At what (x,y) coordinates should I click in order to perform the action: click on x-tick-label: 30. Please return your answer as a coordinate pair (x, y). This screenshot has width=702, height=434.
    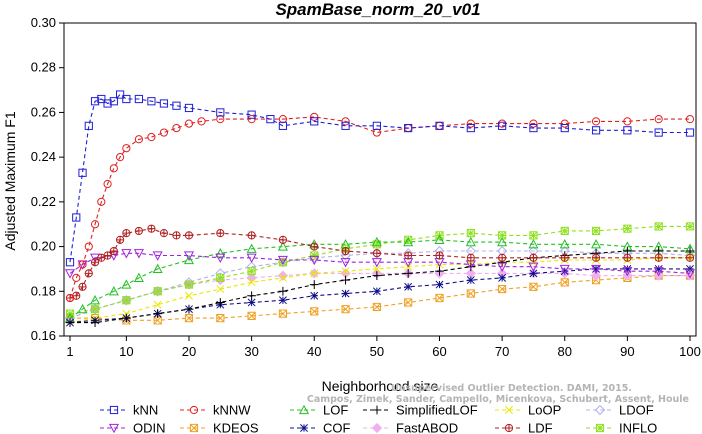
    Looking at the image, I should click on (251, 351).